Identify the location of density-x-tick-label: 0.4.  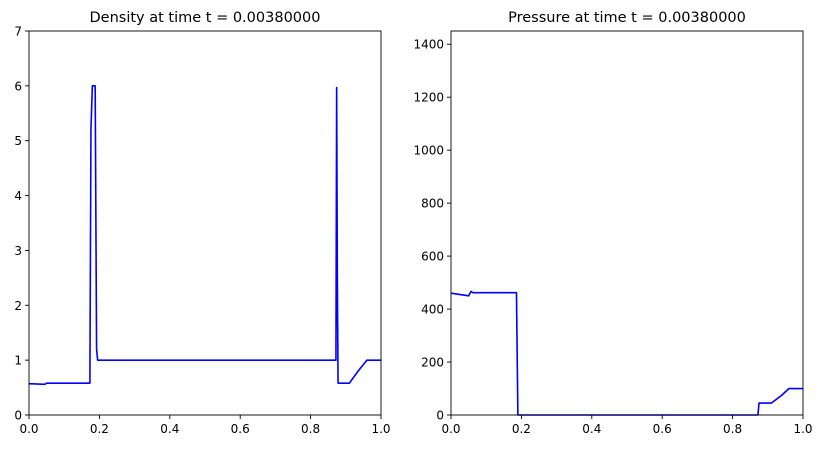
(169, 429).